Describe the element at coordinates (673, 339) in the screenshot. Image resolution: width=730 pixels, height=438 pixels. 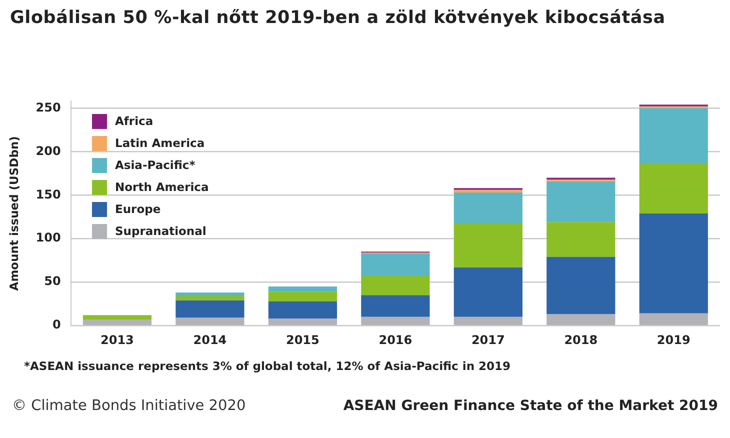
I see `x-tick-label: 2019` at that location.